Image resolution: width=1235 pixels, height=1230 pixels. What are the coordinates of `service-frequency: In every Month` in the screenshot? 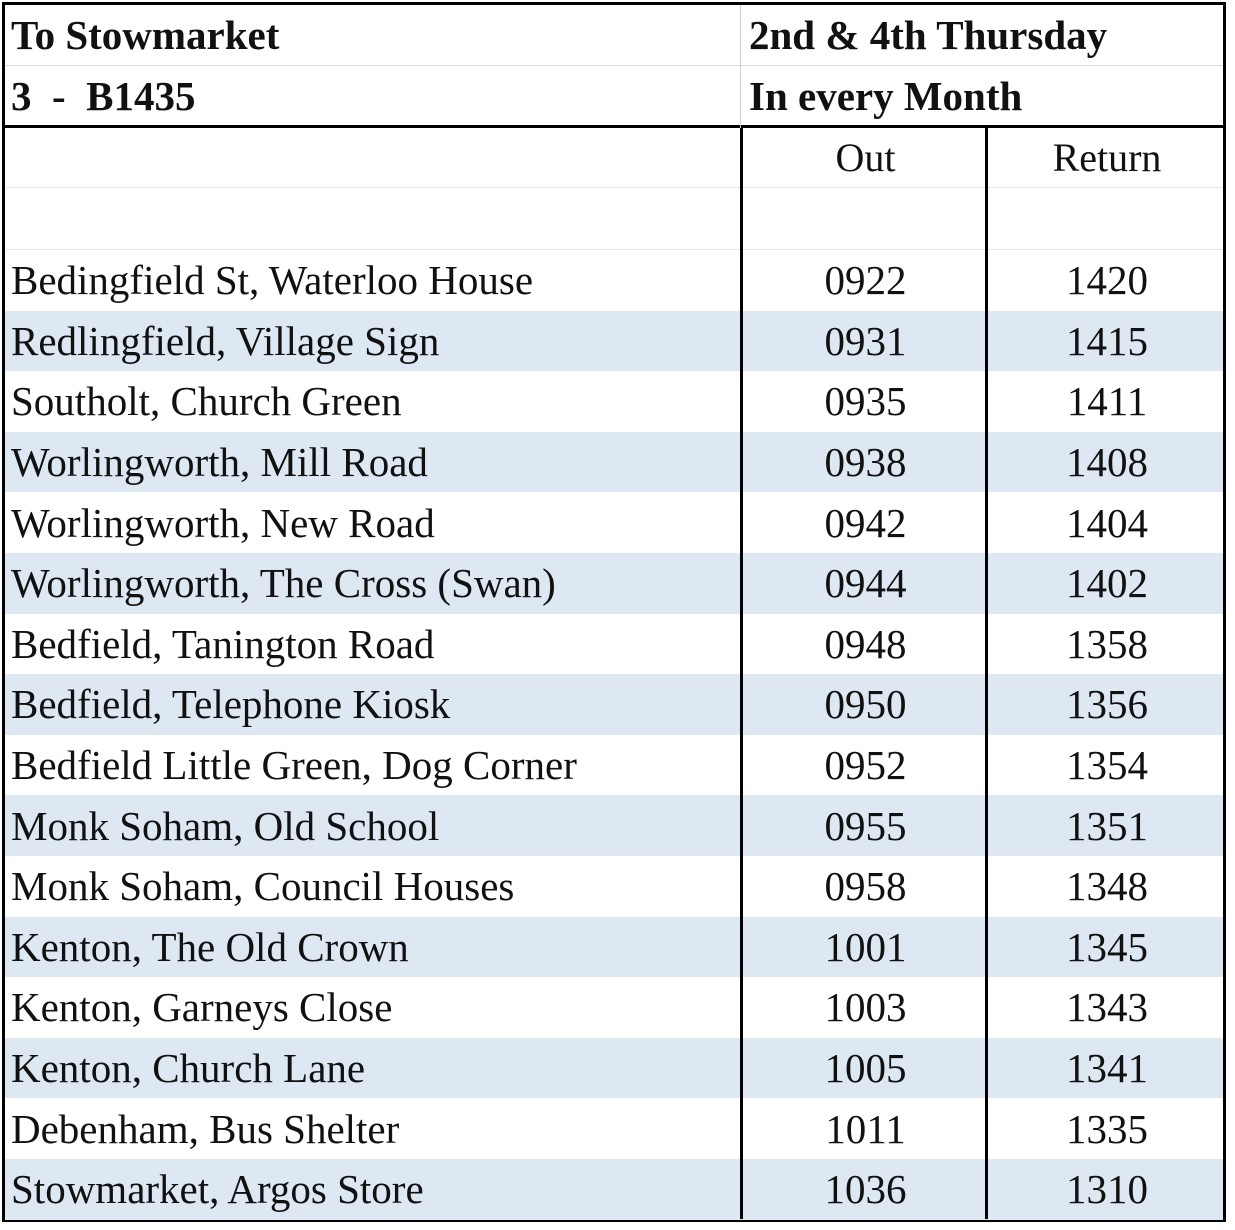 It's located at (886, 95).